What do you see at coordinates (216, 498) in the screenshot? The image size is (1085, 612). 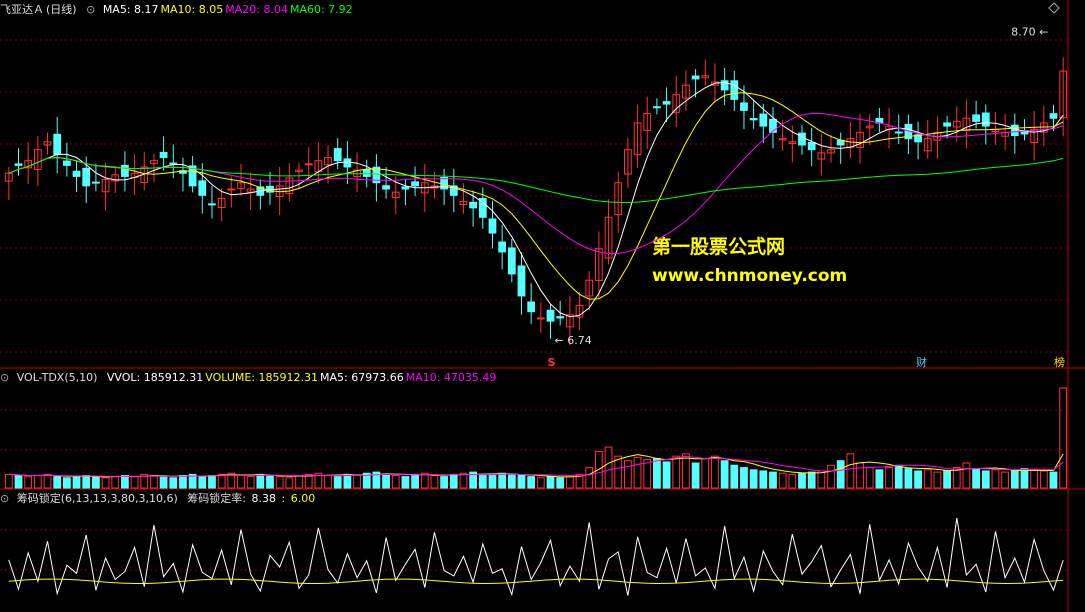 I see `lock-label: 筹码锁定率:` at bounding box center [216, 498].